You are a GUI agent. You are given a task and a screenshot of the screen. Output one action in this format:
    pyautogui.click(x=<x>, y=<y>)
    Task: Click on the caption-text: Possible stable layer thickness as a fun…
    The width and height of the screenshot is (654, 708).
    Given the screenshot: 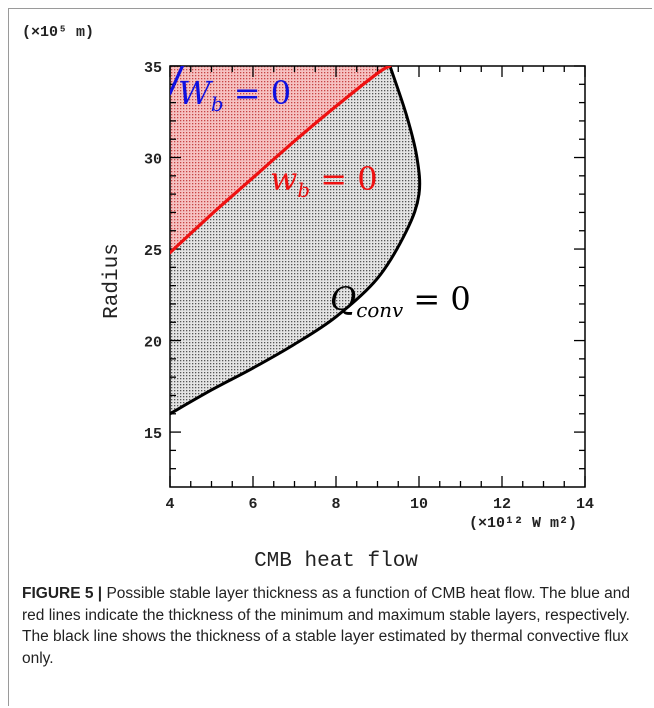 What is the action you would take?
    pyautogui.click(x=326, y=626)
    